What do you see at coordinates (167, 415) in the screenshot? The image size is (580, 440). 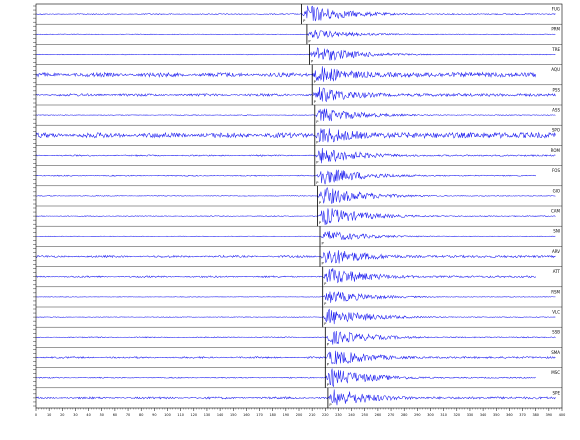 I see `time-tick-label: 100` at bounding box center [167, 415].